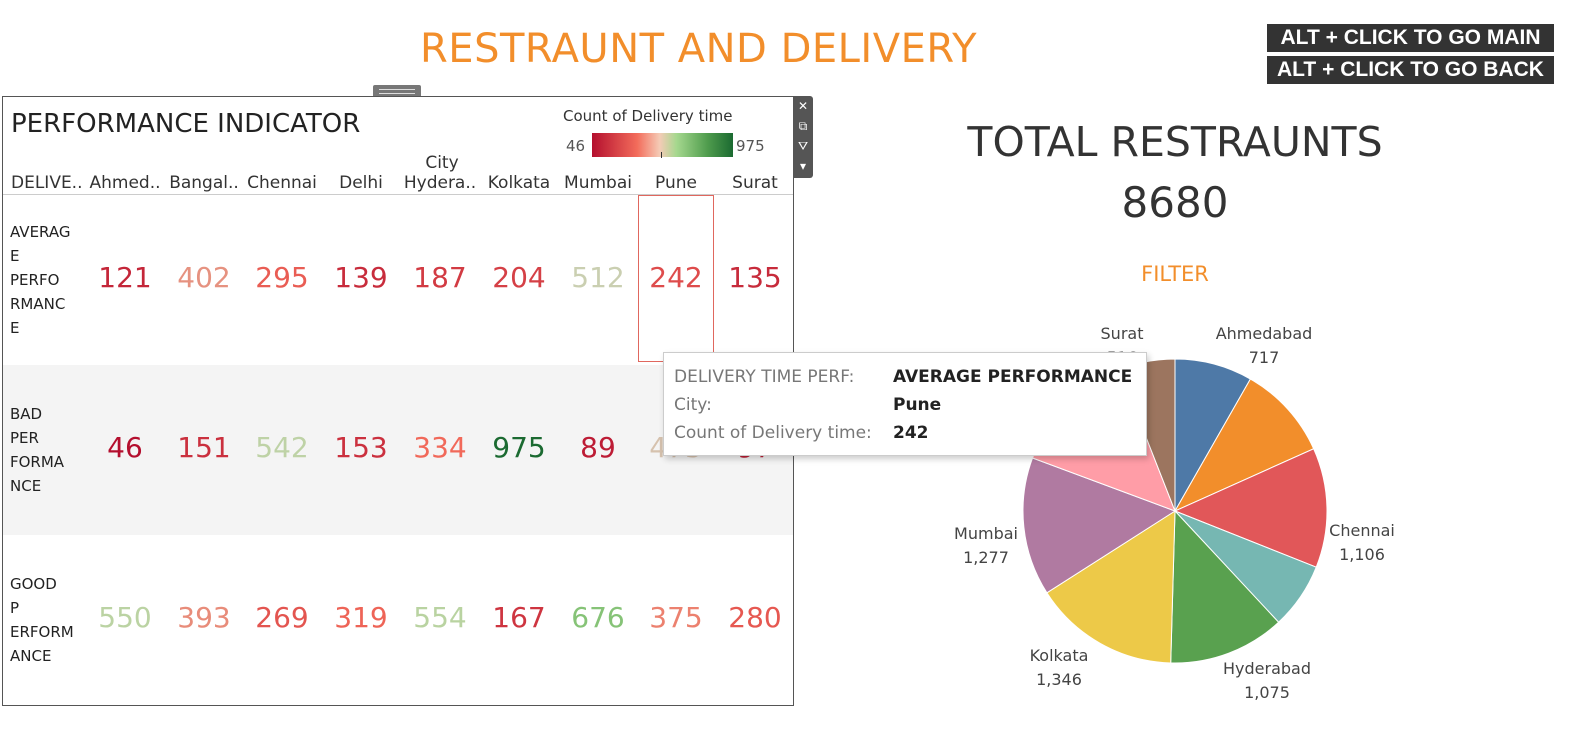 The image size is (1579, 734). What do you see at coordinates (1264, 333) in the screenshot?
I see `pie-label-name: Ahmedabad` at bounding box center [1264, 333].